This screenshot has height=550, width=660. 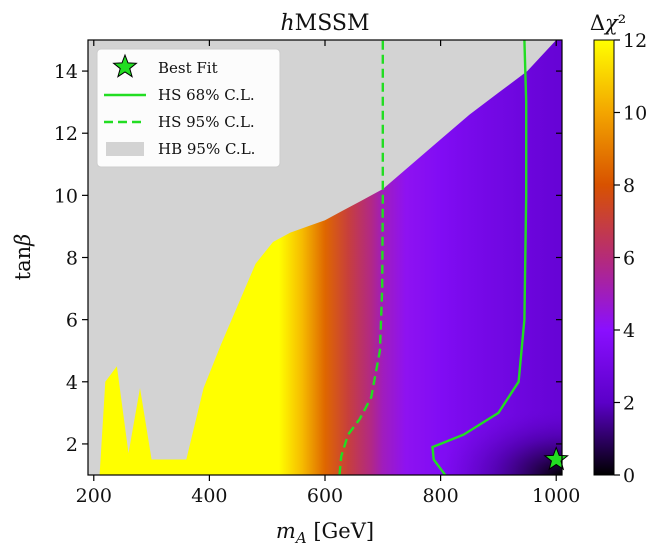 I want to click on colorbar-gradient, so click(x=604, y=257).